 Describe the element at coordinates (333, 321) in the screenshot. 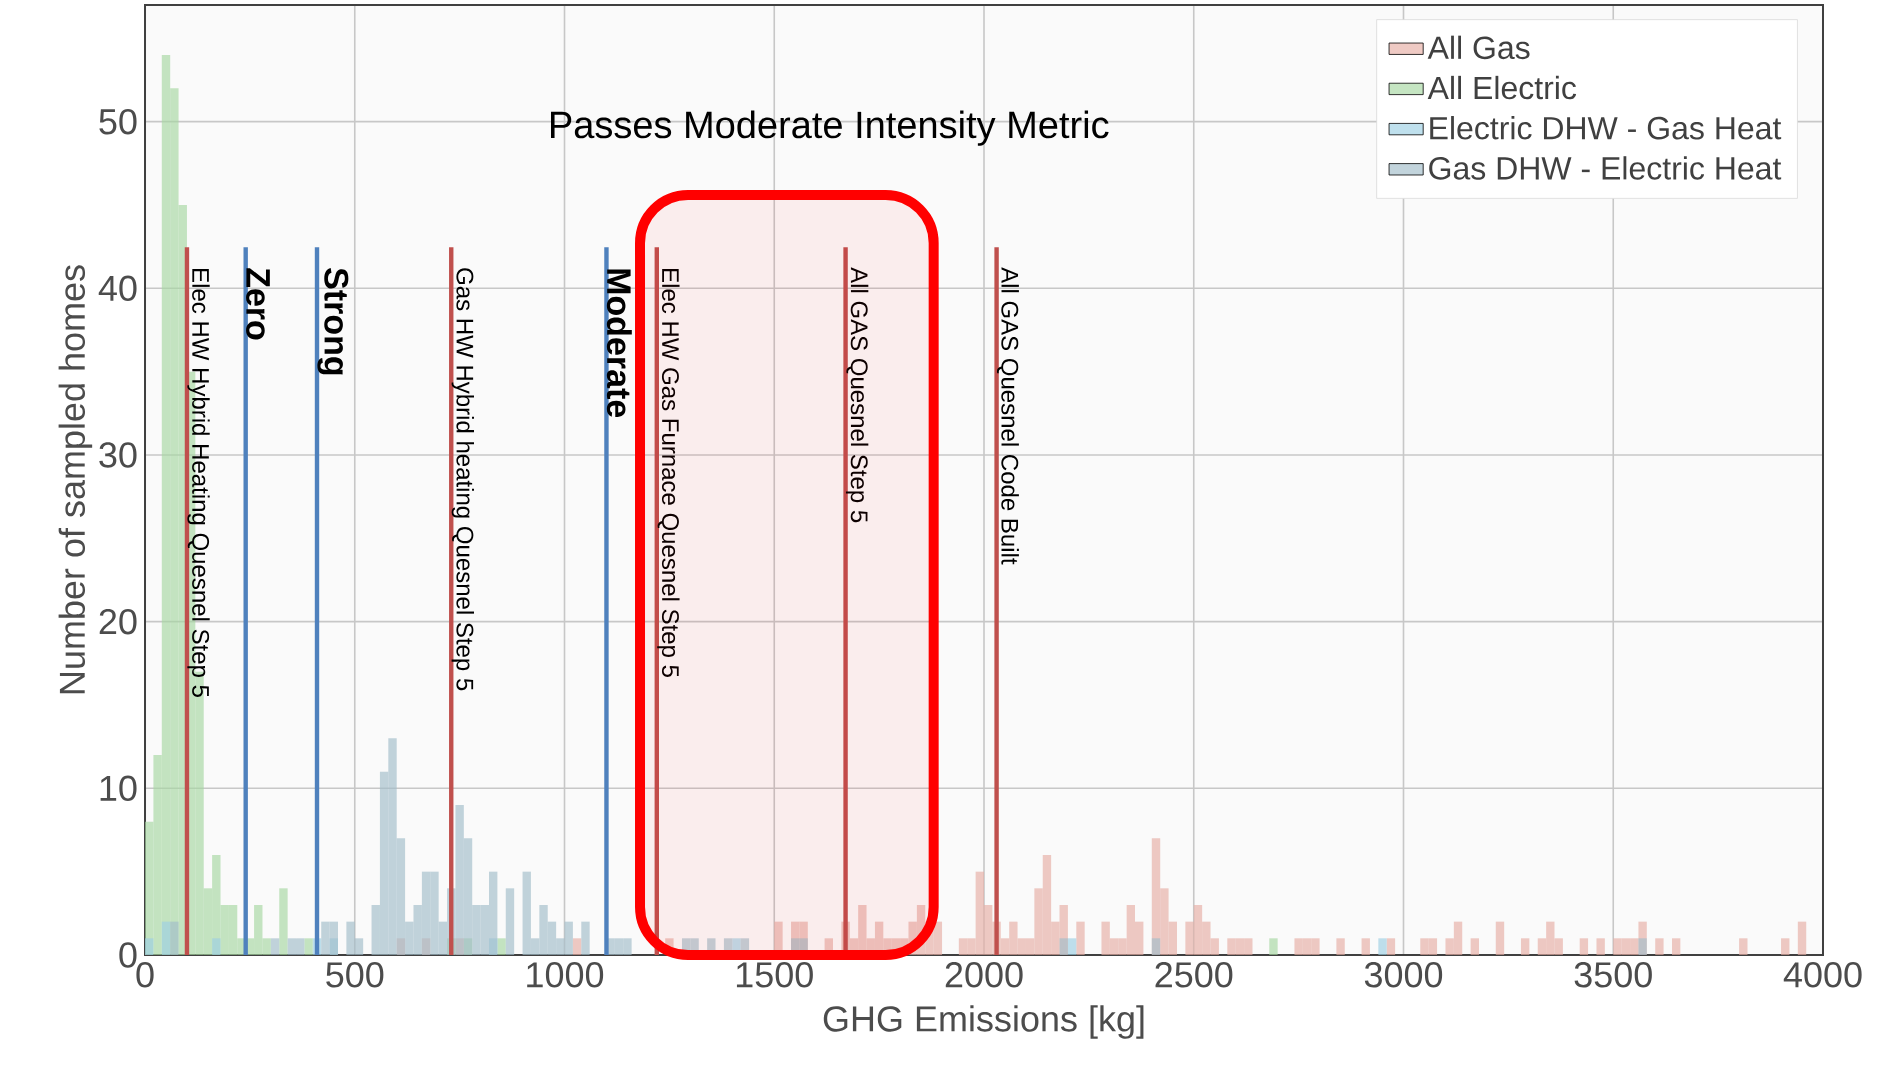

I see `ref-line-label: Strong` at that location.